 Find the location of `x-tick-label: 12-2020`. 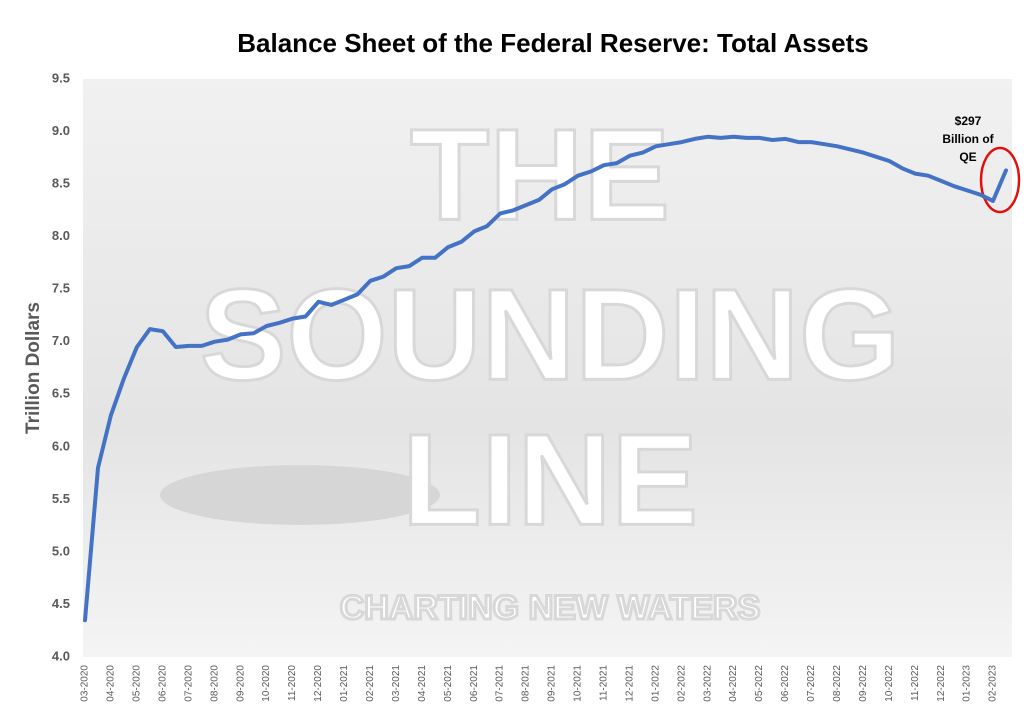

x-tick-label: 12-2020 is located at coordinates (318, 683).